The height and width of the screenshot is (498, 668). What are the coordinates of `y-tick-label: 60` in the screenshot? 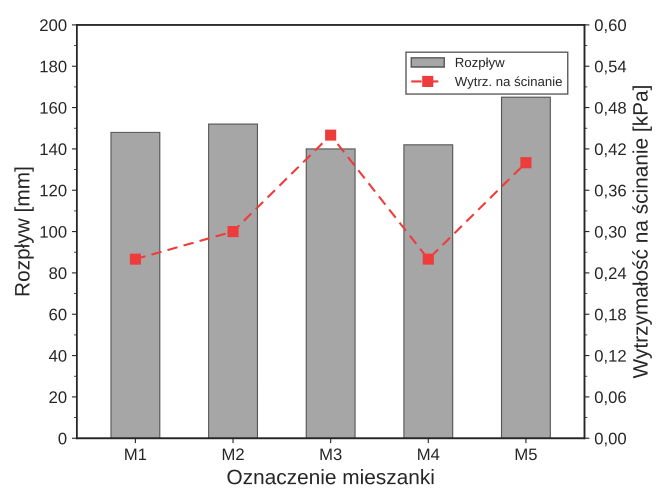 It's located at (57, 314).